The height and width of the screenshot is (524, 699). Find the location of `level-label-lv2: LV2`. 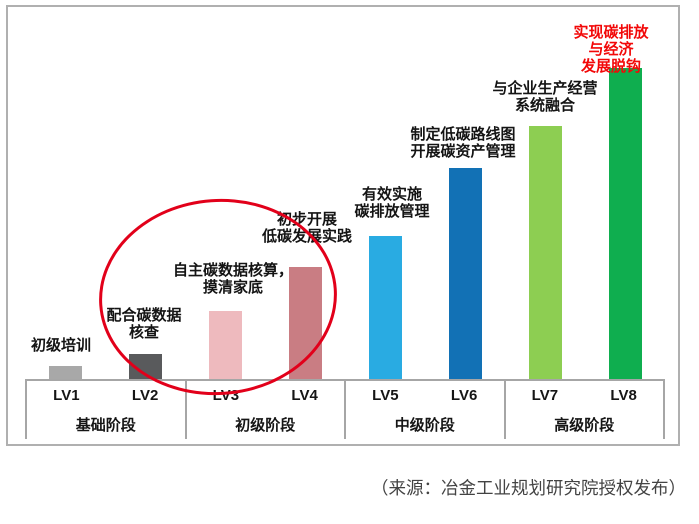

level-label-lv2: LV2 is located at coordinates (145, 395).